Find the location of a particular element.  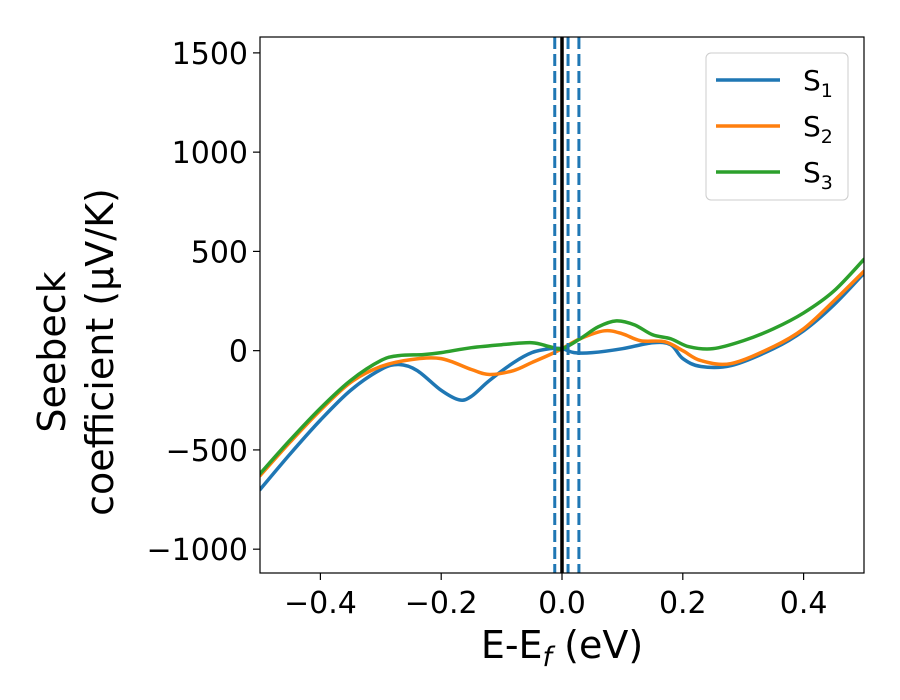

x-axis-ticks: −0.4 −0.2 0.0 0.2 0.4 is located at coordinates (555, 597).